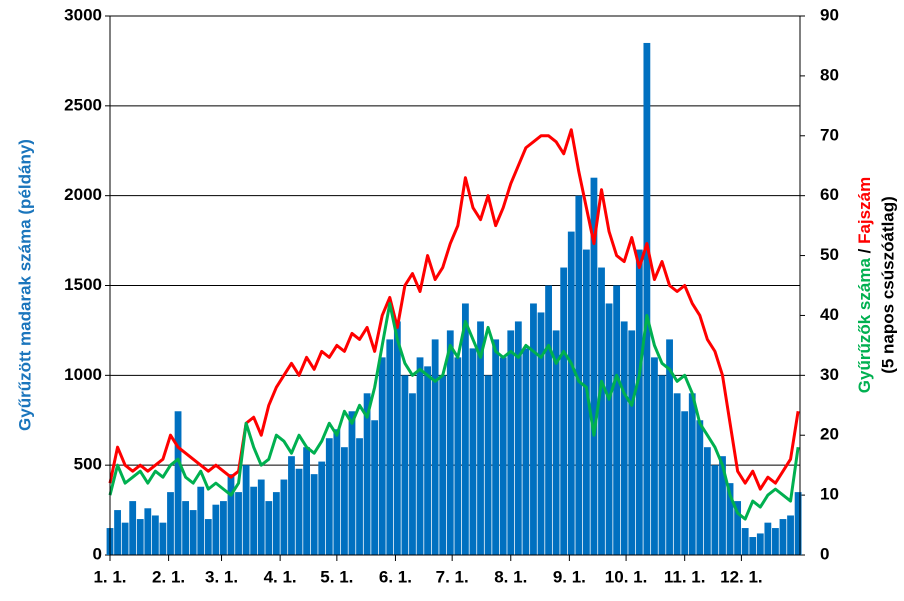 The height and width of the screenshot is (601, 904). What do you see at coordinates (83, 284) in the screenshot?
I see `y-tick-label: 1500` at bounding box center [83, 284].